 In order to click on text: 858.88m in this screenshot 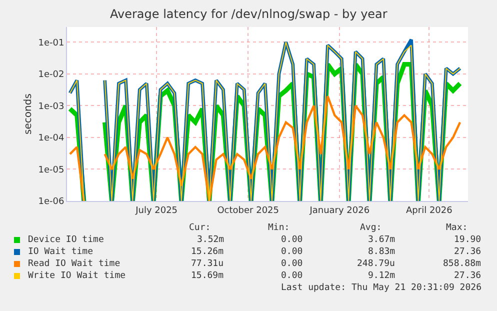, I will do `click(462, 264)`.